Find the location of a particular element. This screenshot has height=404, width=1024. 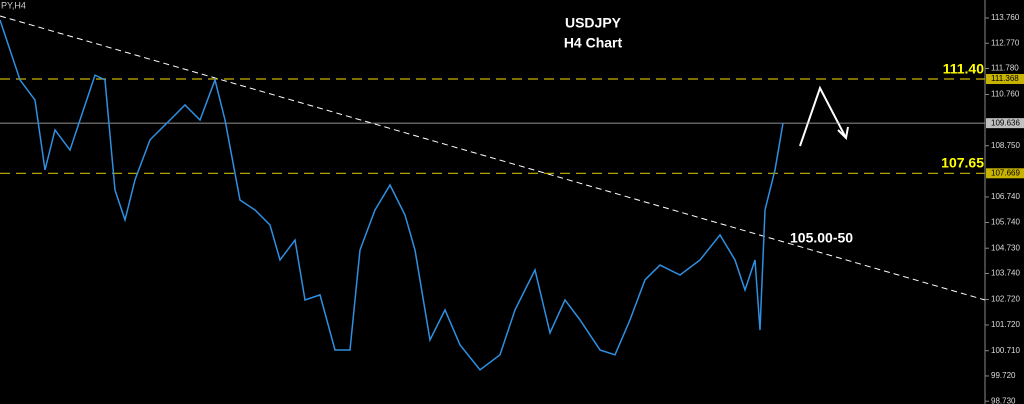

level-label: 109.636 is located at coordinates (1005, 122).